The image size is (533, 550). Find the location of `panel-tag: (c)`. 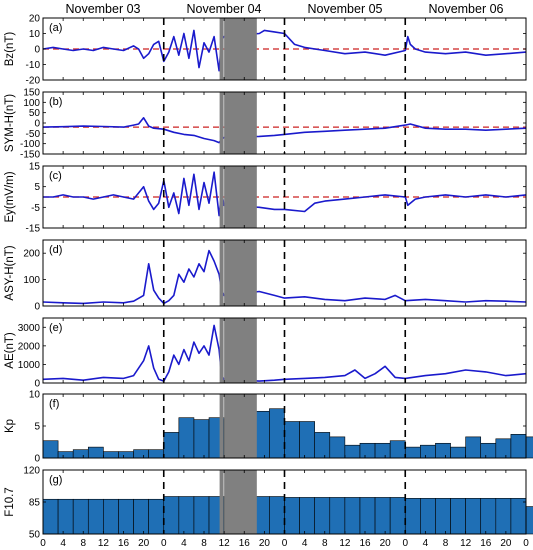

panel-tag: (c) is located at coordinates (55, 176).